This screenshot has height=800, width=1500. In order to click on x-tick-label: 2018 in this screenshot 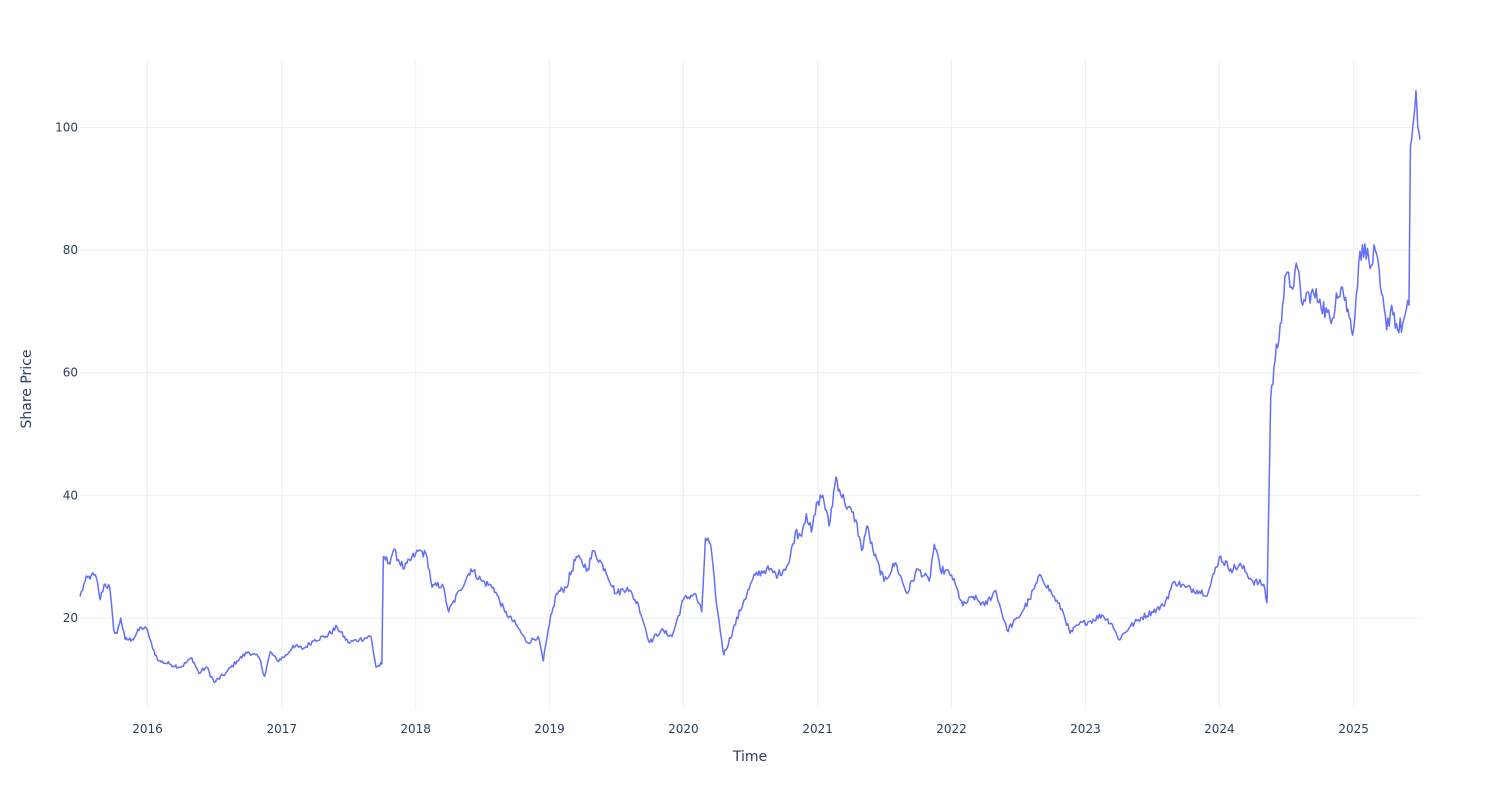, I will do `click(415, 729)`.